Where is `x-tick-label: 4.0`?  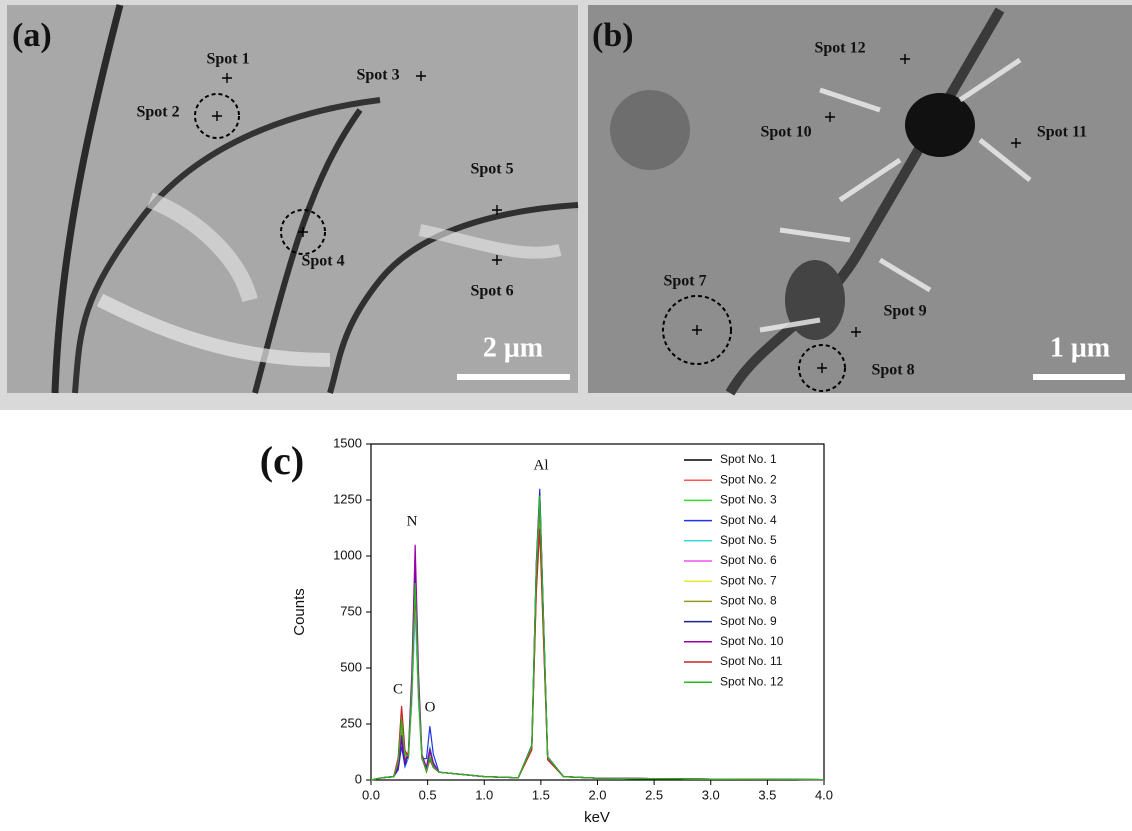 x-tick-label: 4.0 is located at coordinates (824, 794).